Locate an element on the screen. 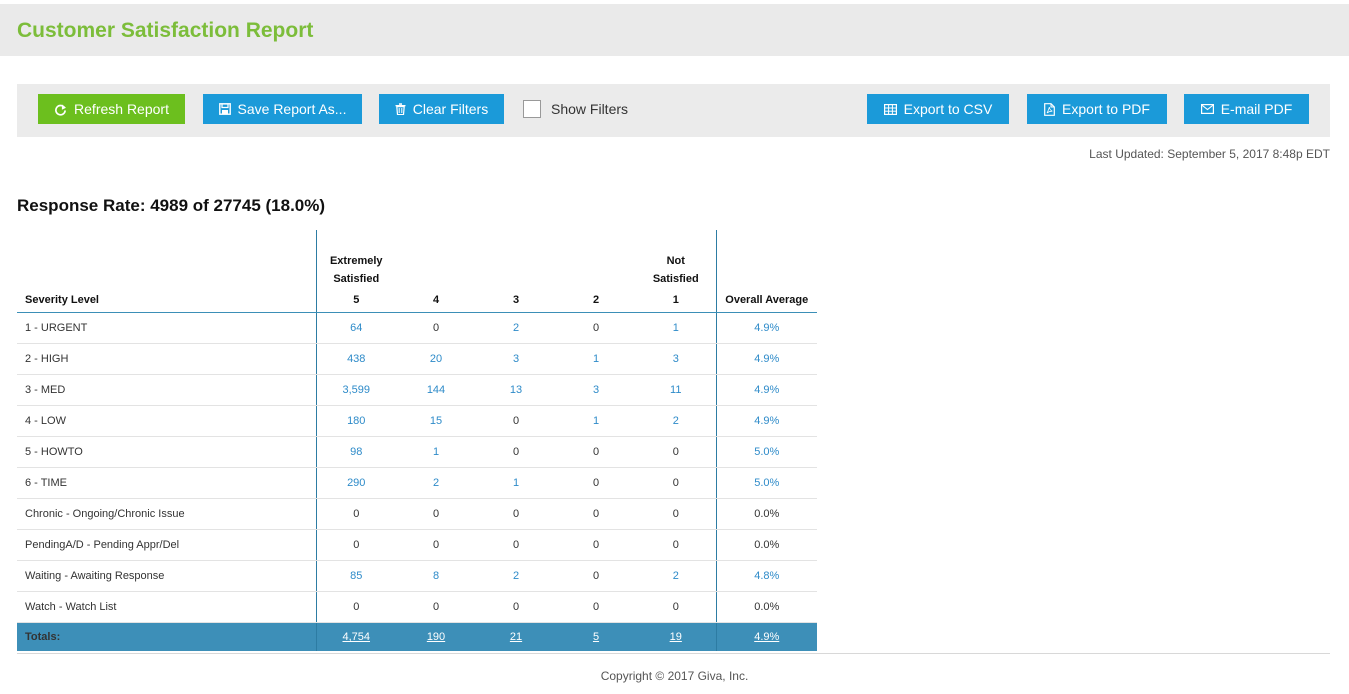 This screenshot has height=694, width=1349. table-cell: 4.9% is located at coordinates (766, 359).